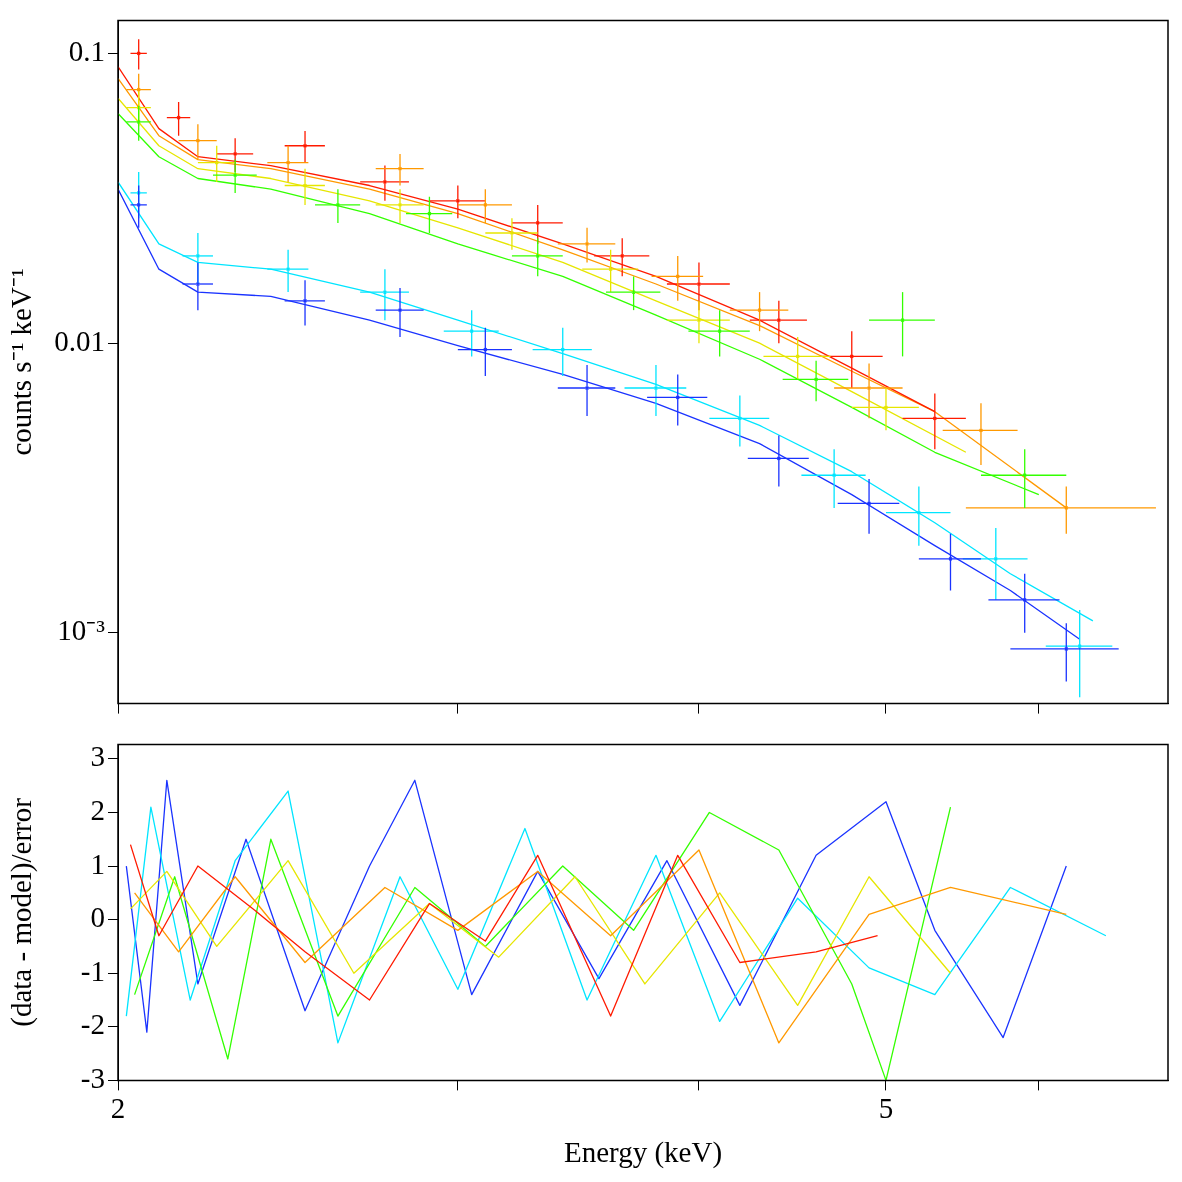  I want to click on y-tick-label: 0.1, so click(86, 51).